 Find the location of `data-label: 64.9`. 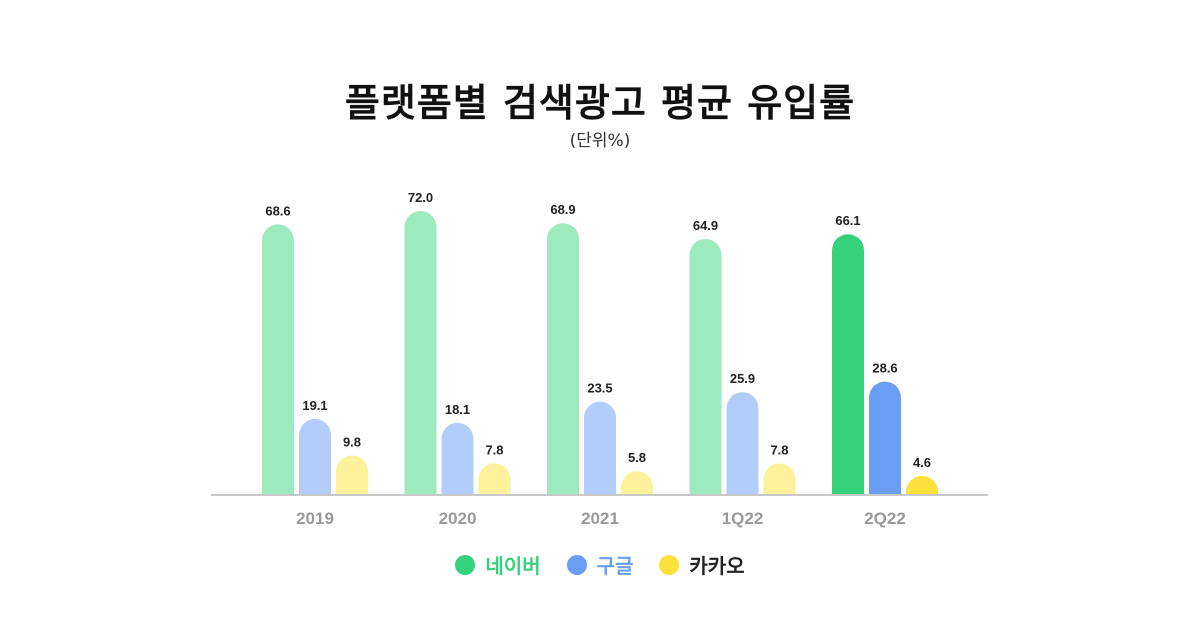

data-label: 64.9 is located at coordinates (705, 225).